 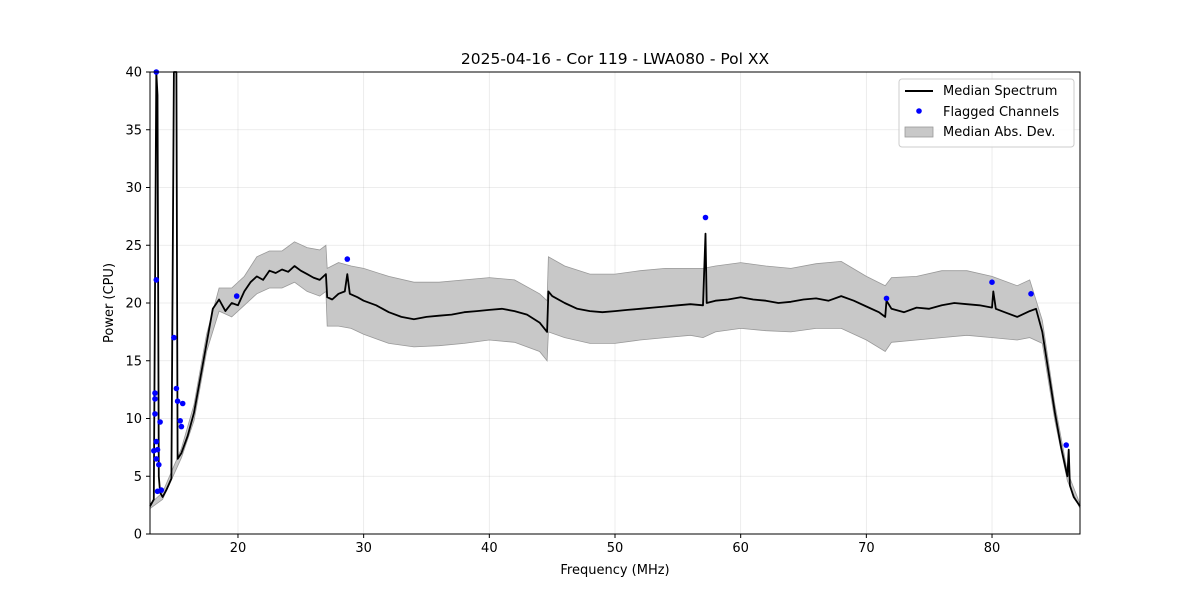 I want to click on y-axis: 0 5 10 15 20 25 30 35 40, so click(x=137, y=304).